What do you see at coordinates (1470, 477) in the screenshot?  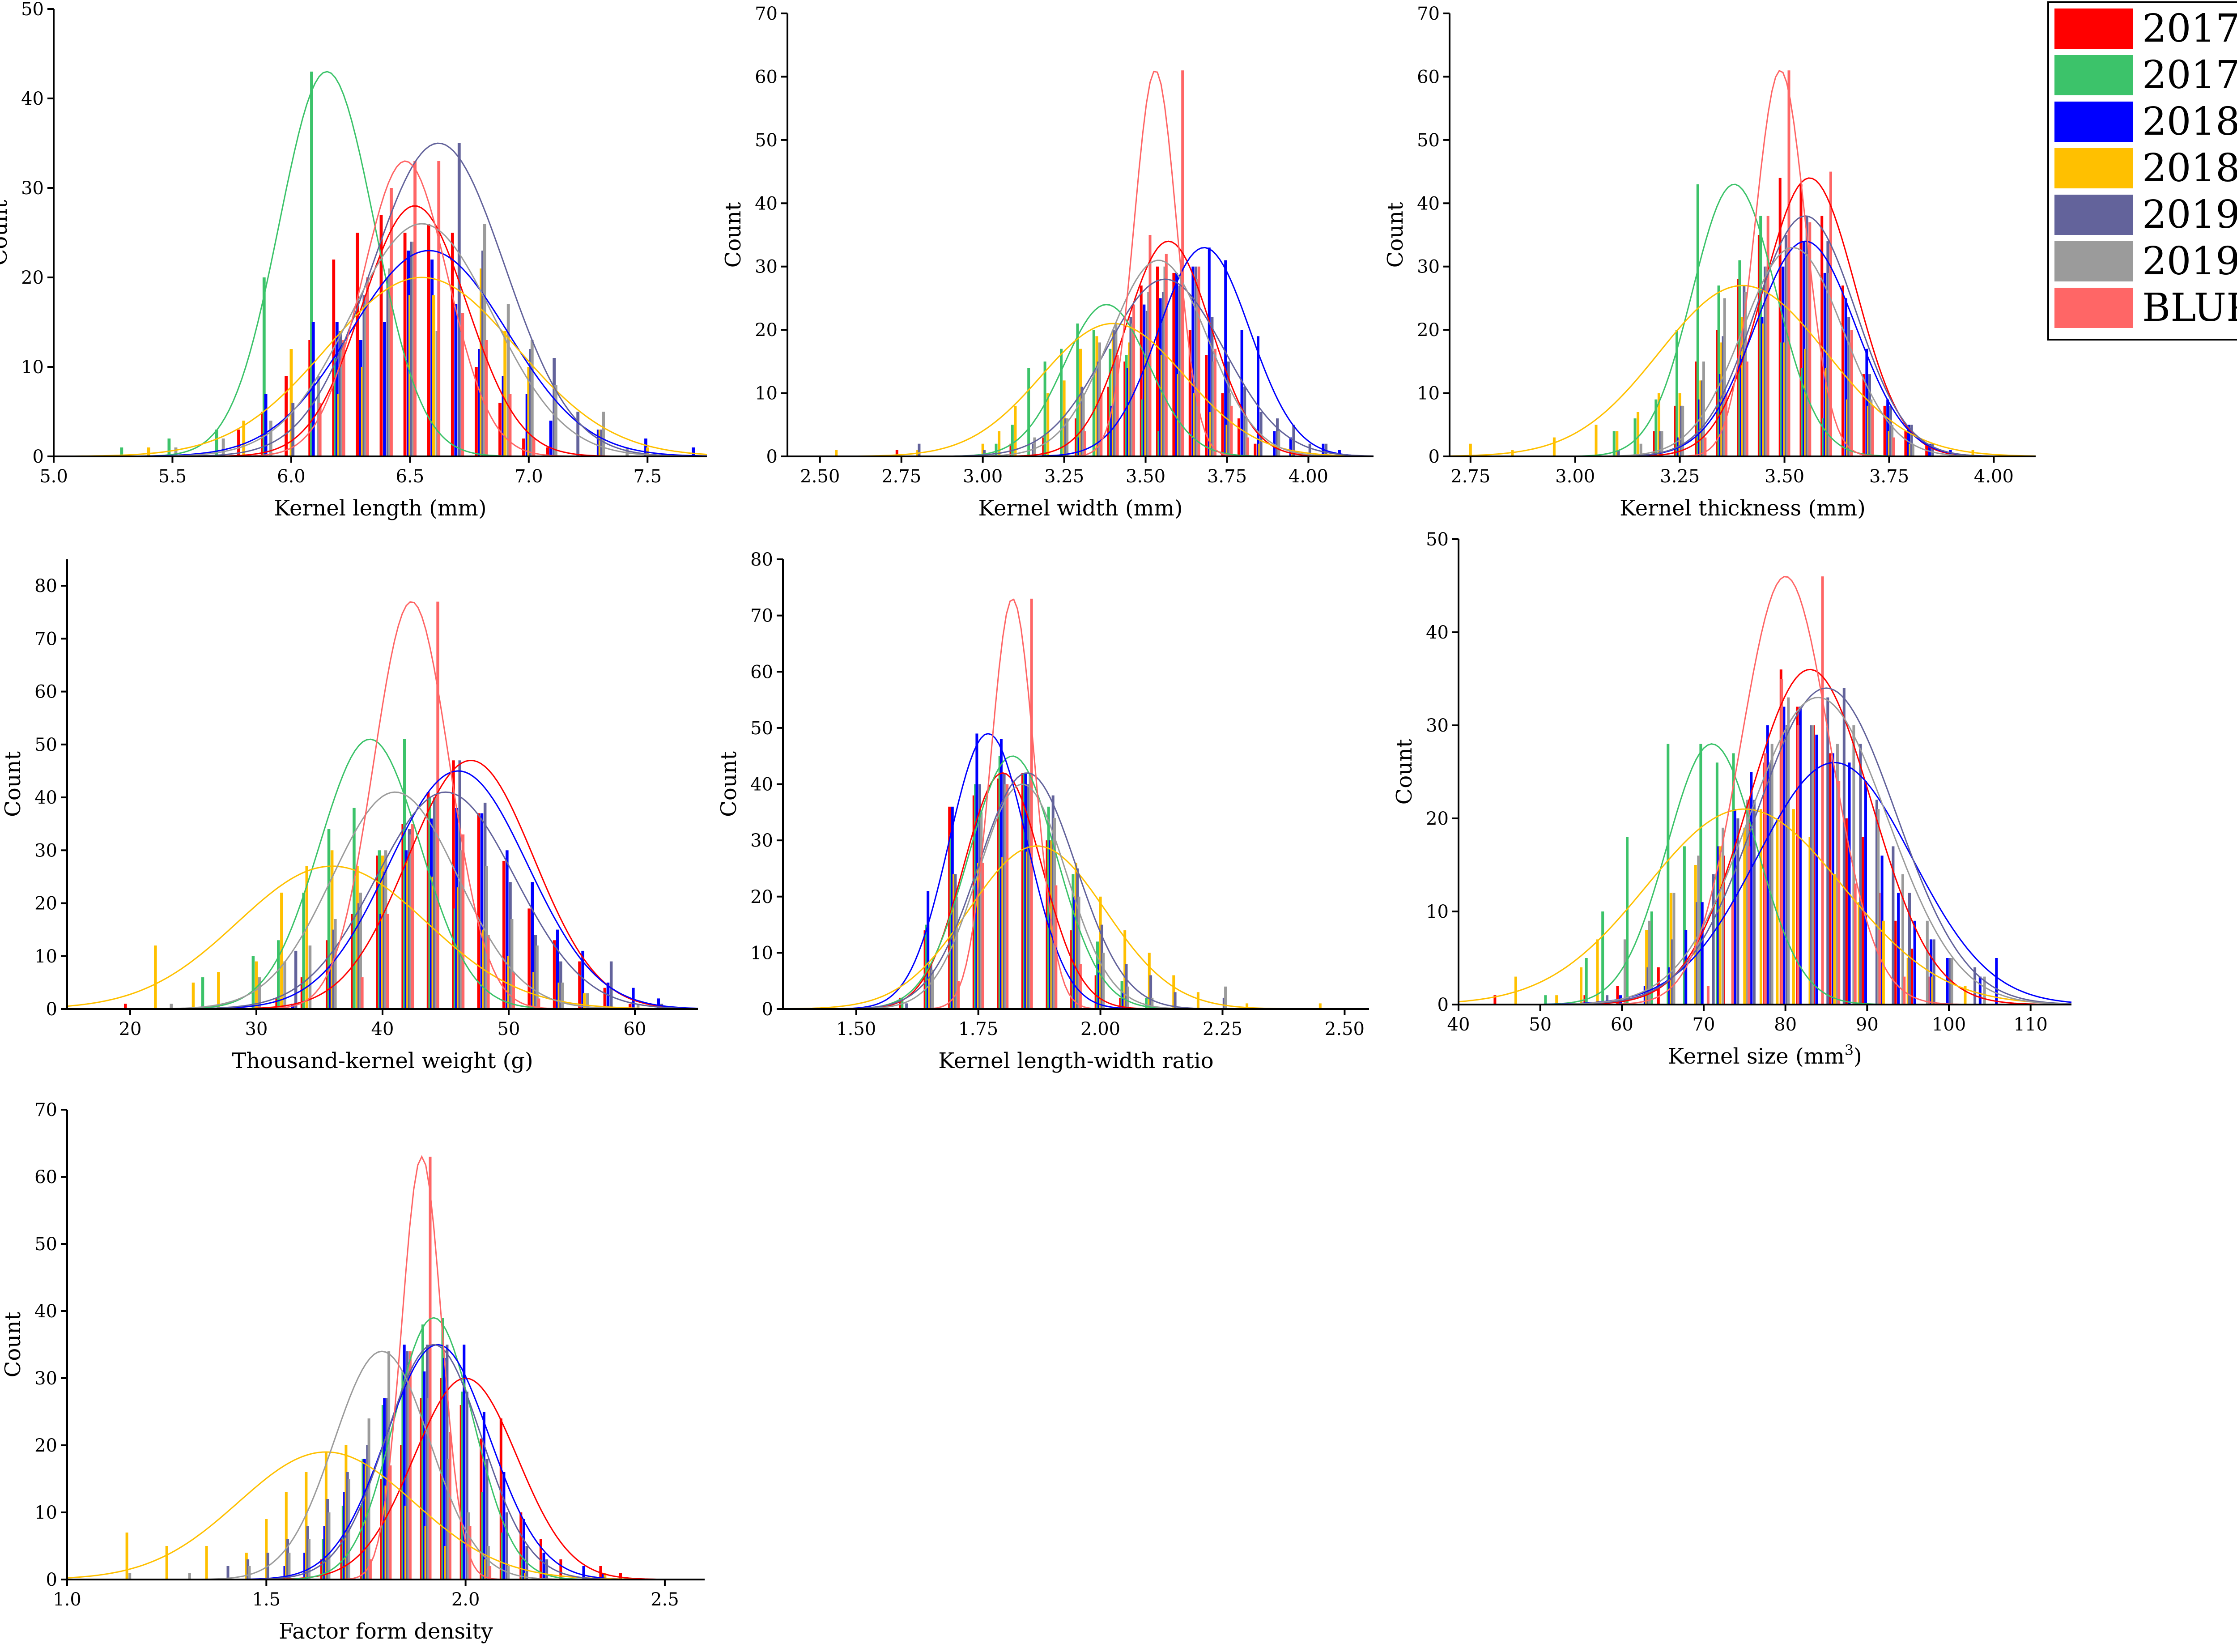 I see `x-tick-label: 2.75` at bounding box center [1470, 477].